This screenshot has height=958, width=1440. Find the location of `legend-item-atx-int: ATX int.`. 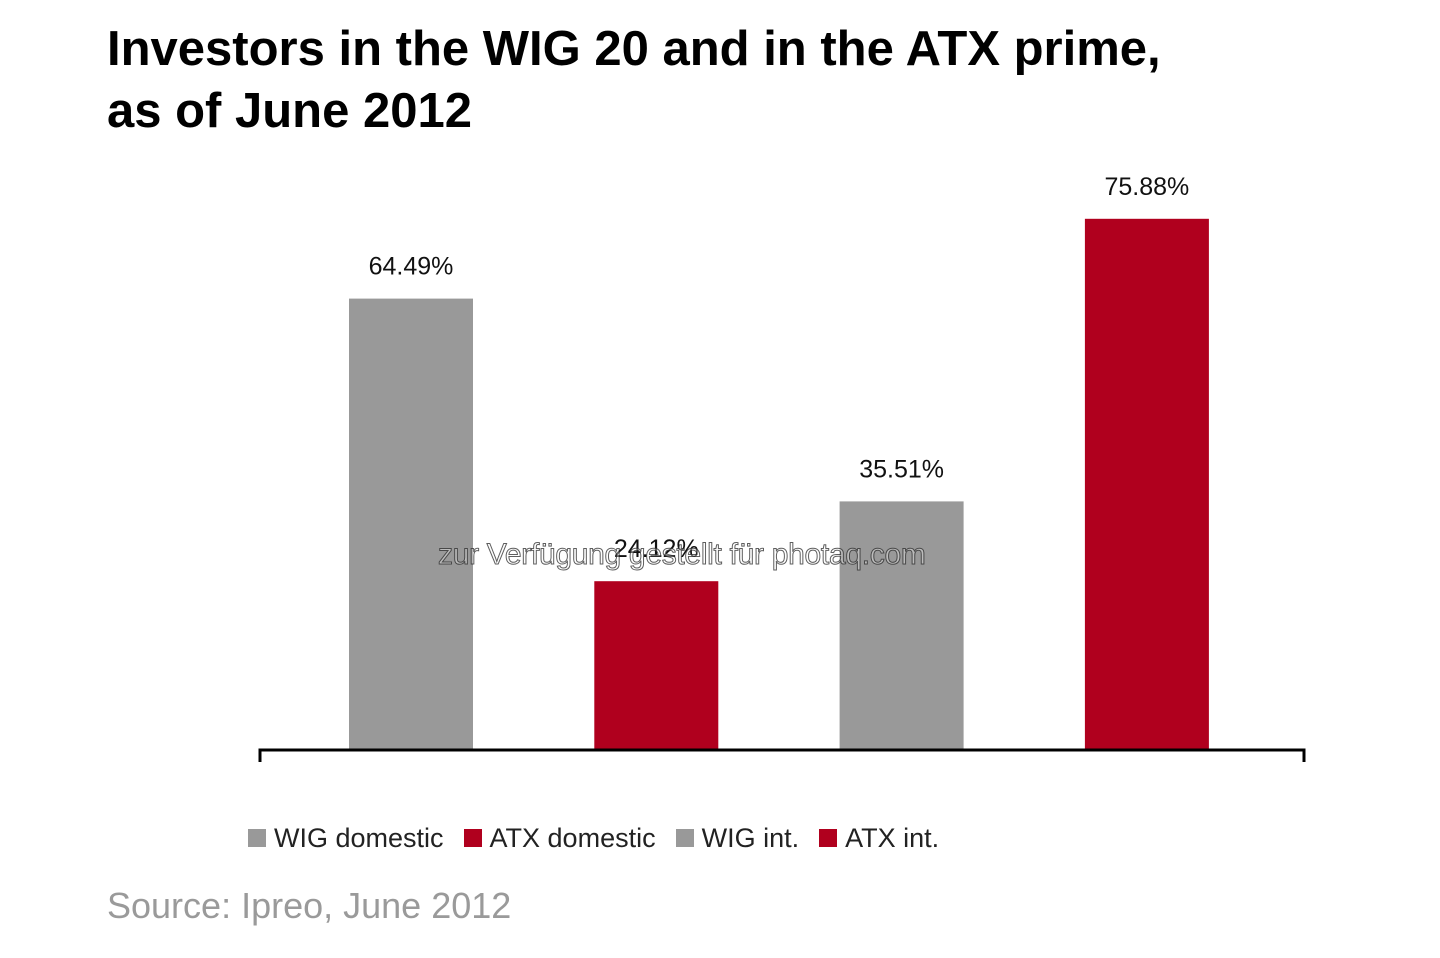

legend-item-atx-int: ATX int. is located at coordinates (879, 838).